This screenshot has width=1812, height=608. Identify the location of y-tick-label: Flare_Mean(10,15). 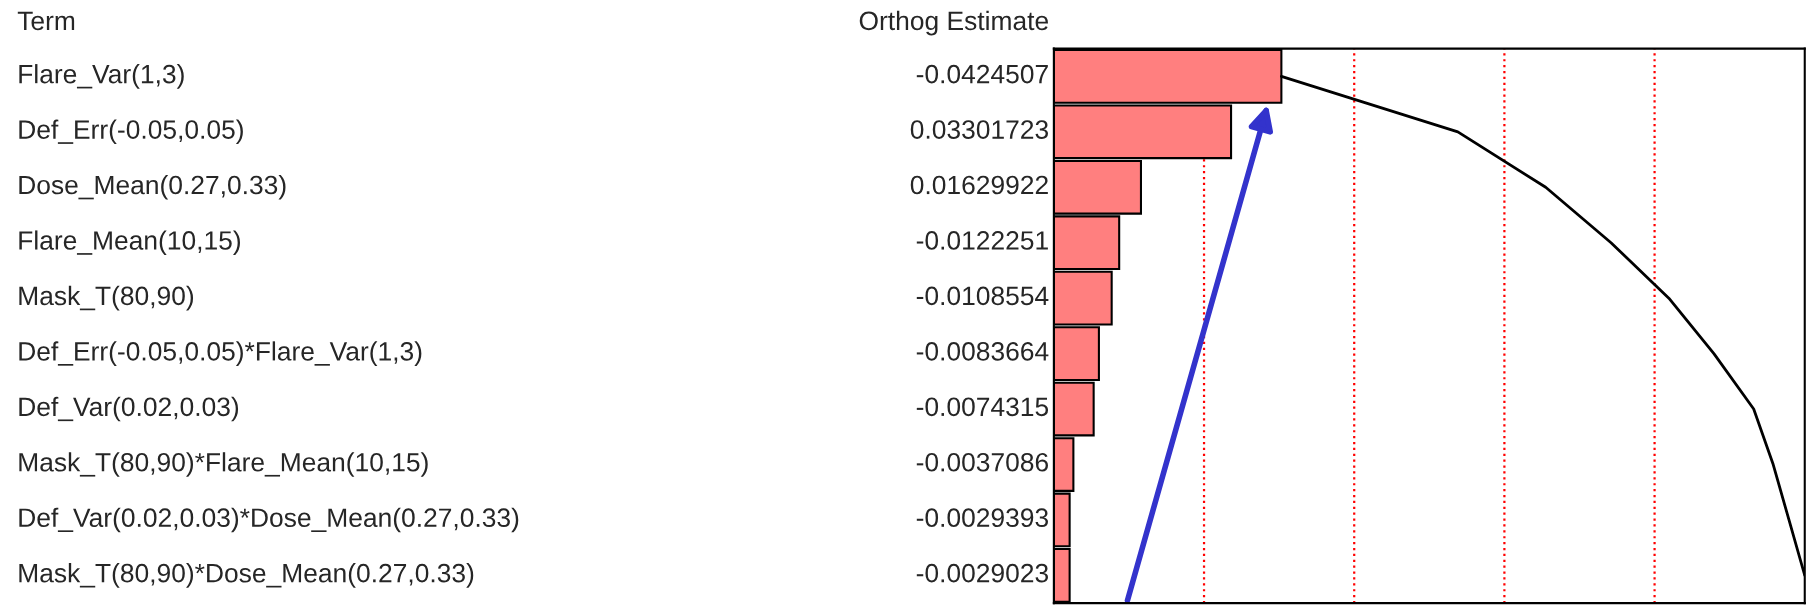
(129, 242).